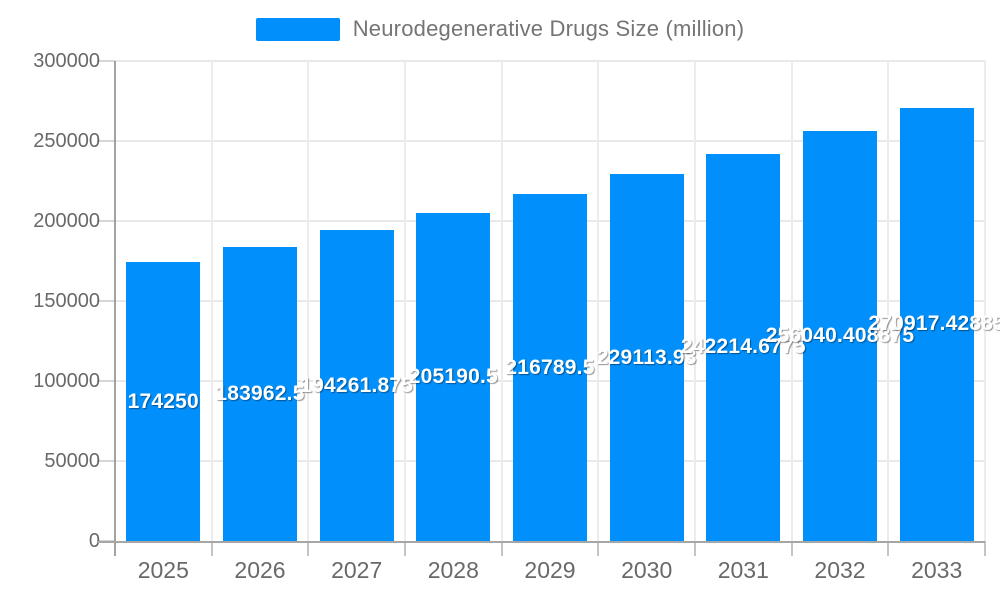  Describe the element at coordinates (453, 376) in the screenshot. I see `bar-2028` at that location.